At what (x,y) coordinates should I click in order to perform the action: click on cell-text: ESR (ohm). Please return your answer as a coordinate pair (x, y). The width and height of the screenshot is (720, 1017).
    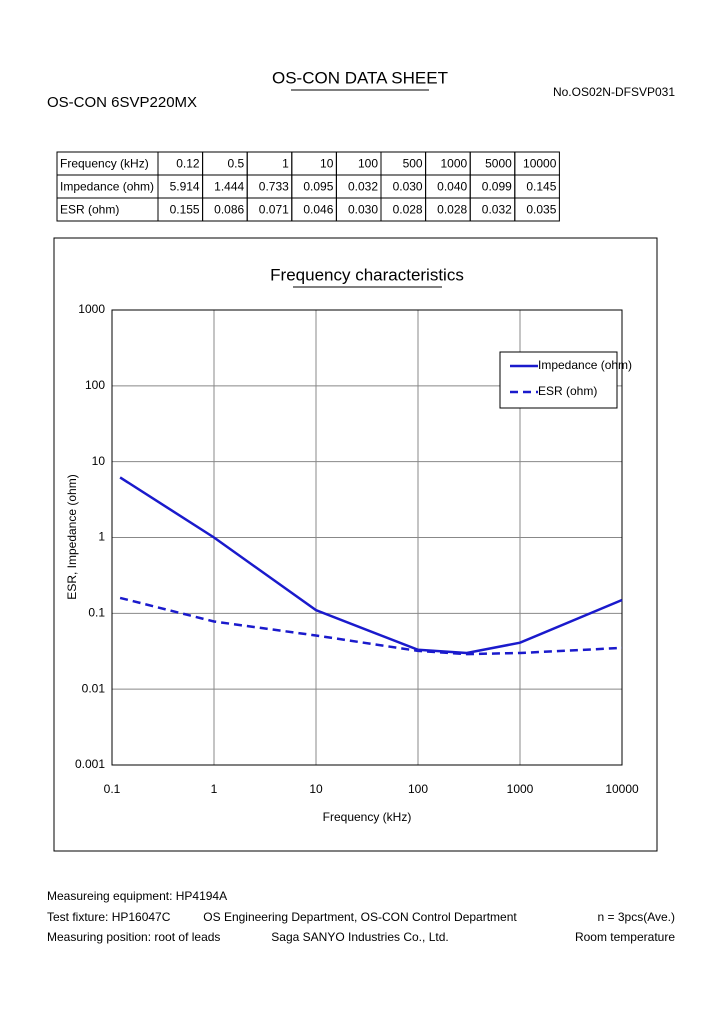
    Looking at the image, I should click on (89, 210).